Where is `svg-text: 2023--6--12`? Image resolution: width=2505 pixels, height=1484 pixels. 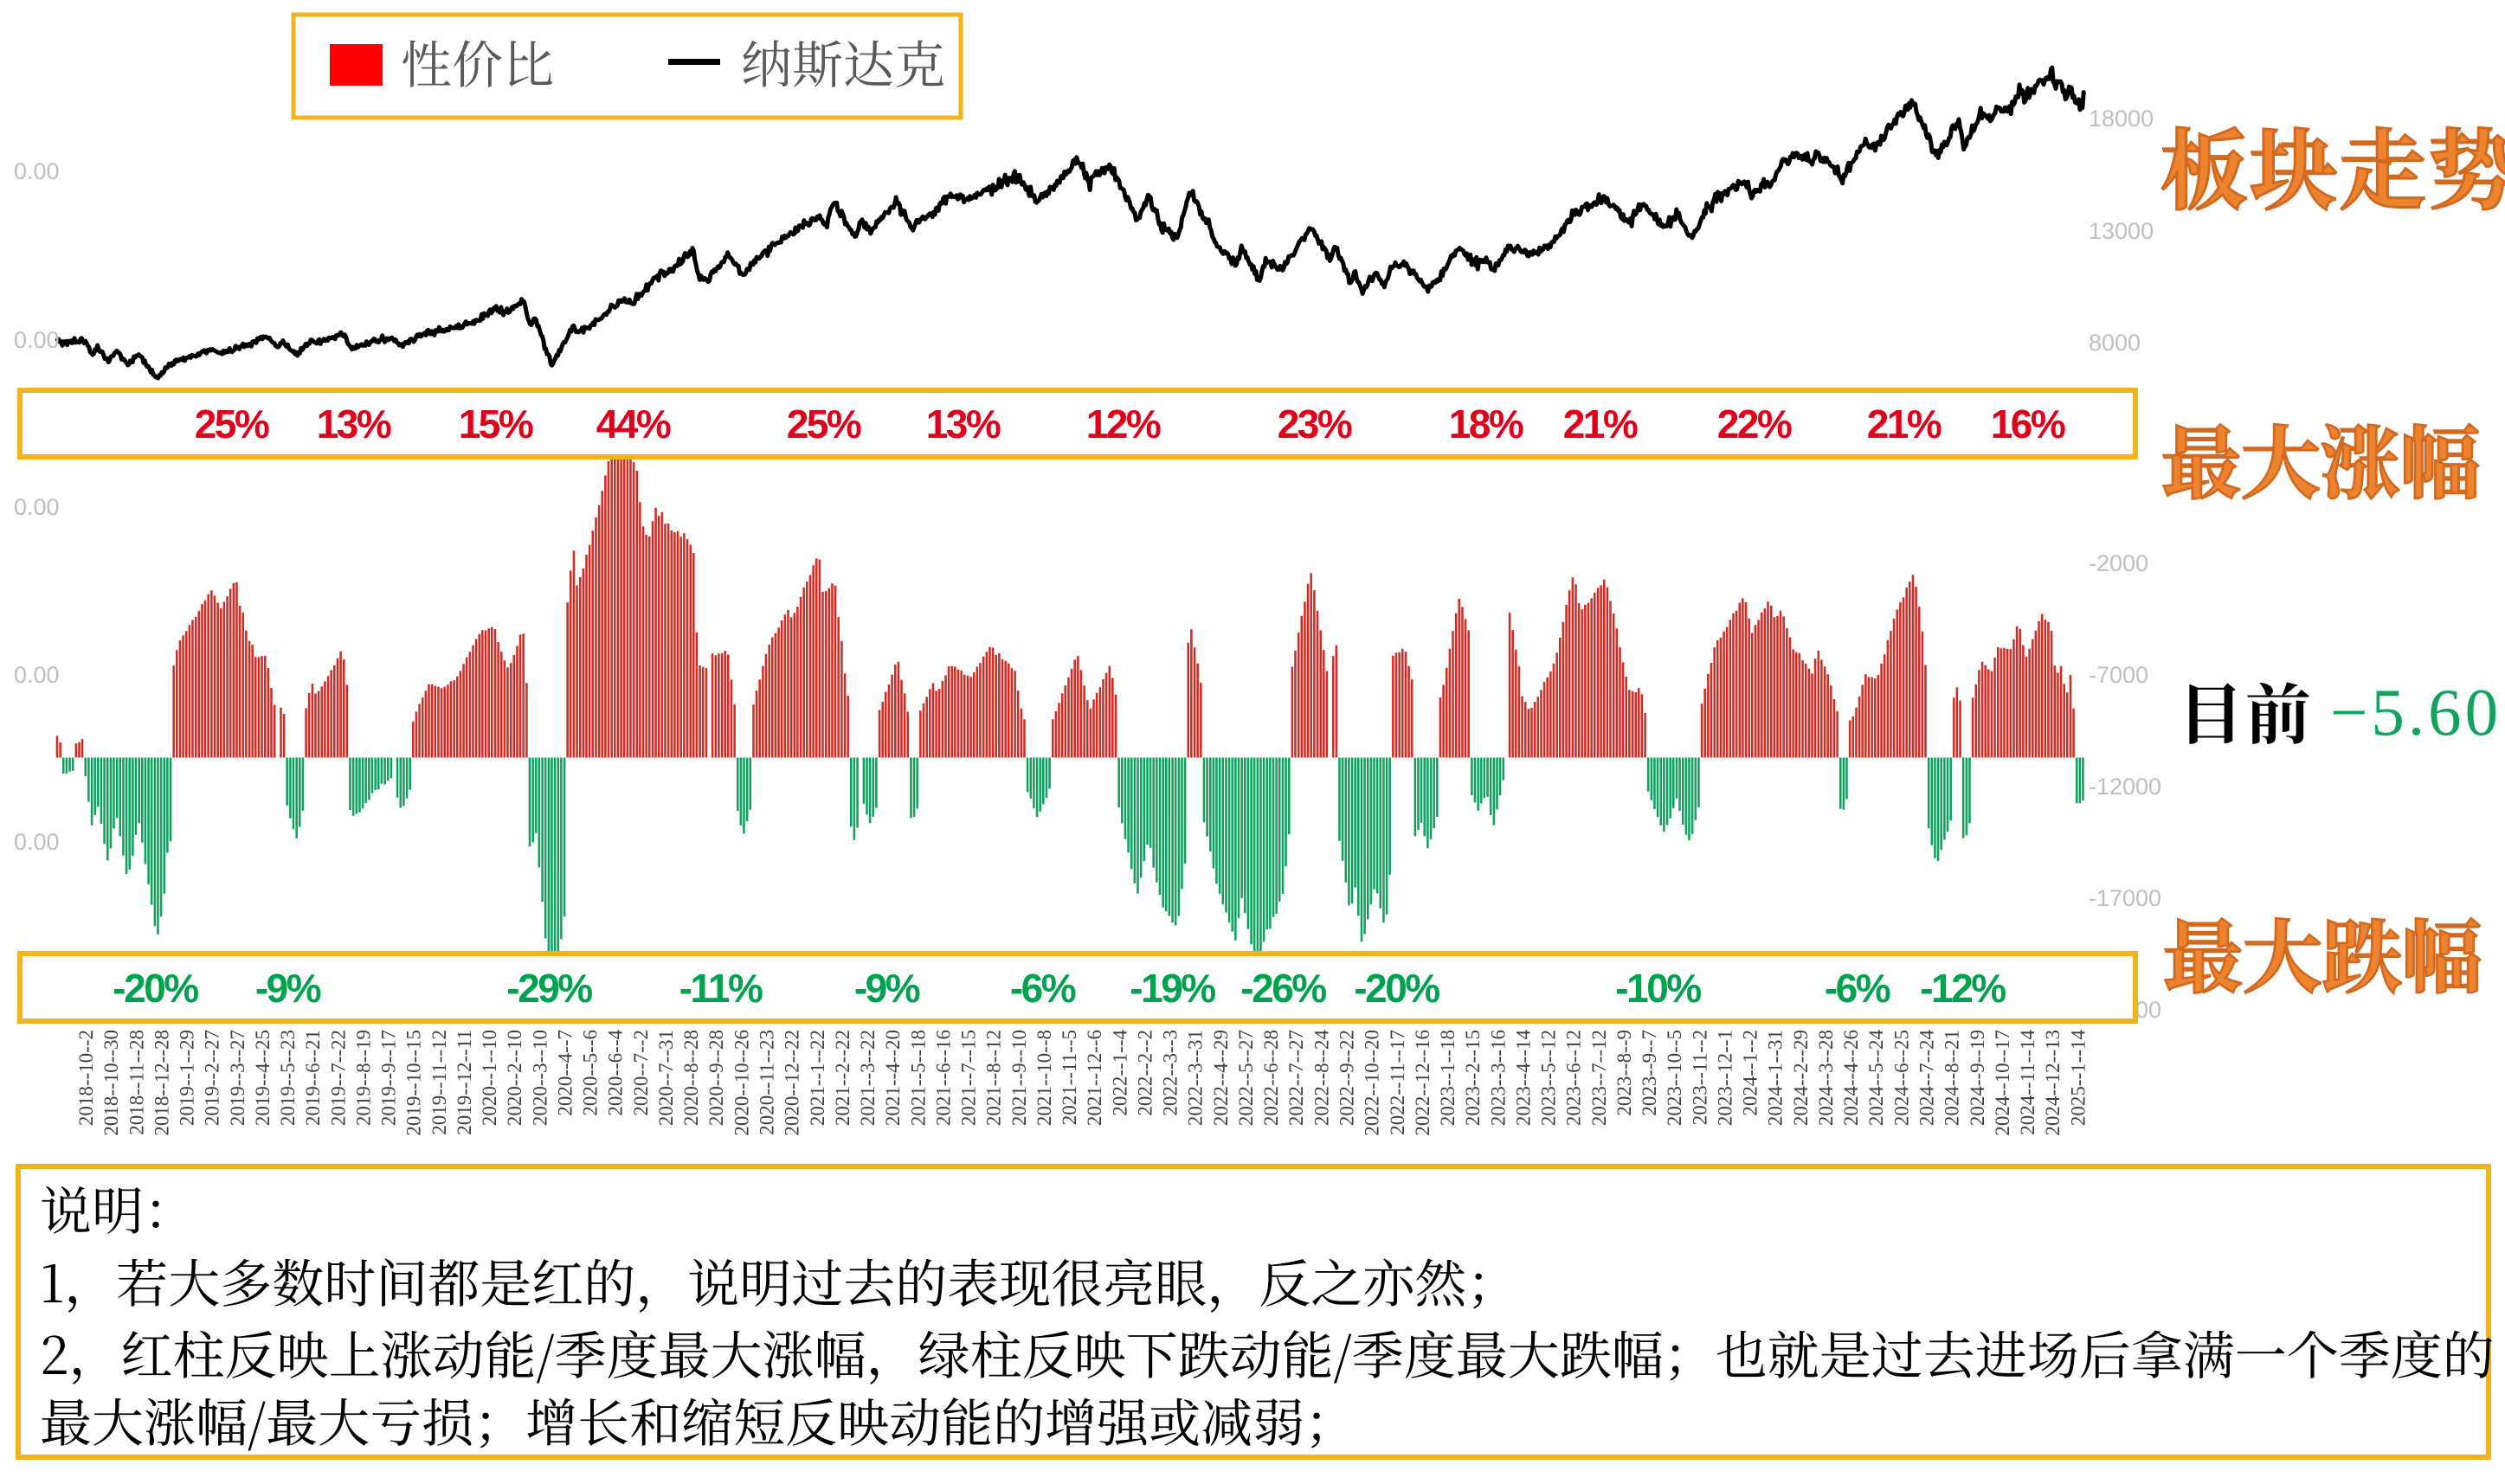 svg-text: 2023--6--12 is located at coordinates (1574, 1078).